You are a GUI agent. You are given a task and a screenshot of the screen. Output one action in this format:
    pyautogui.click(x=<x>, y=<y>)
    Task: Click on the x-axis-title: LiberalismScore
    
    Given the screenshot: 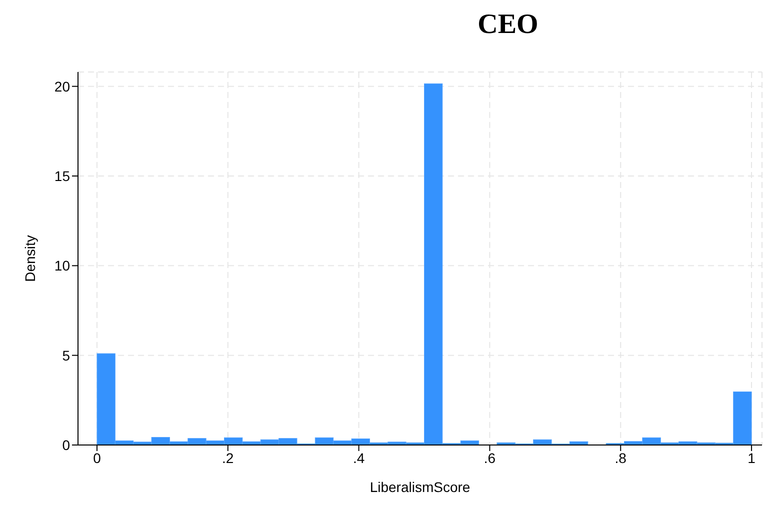 What is the action you would take?
    pyautogui.click(x=420, y=487)
    